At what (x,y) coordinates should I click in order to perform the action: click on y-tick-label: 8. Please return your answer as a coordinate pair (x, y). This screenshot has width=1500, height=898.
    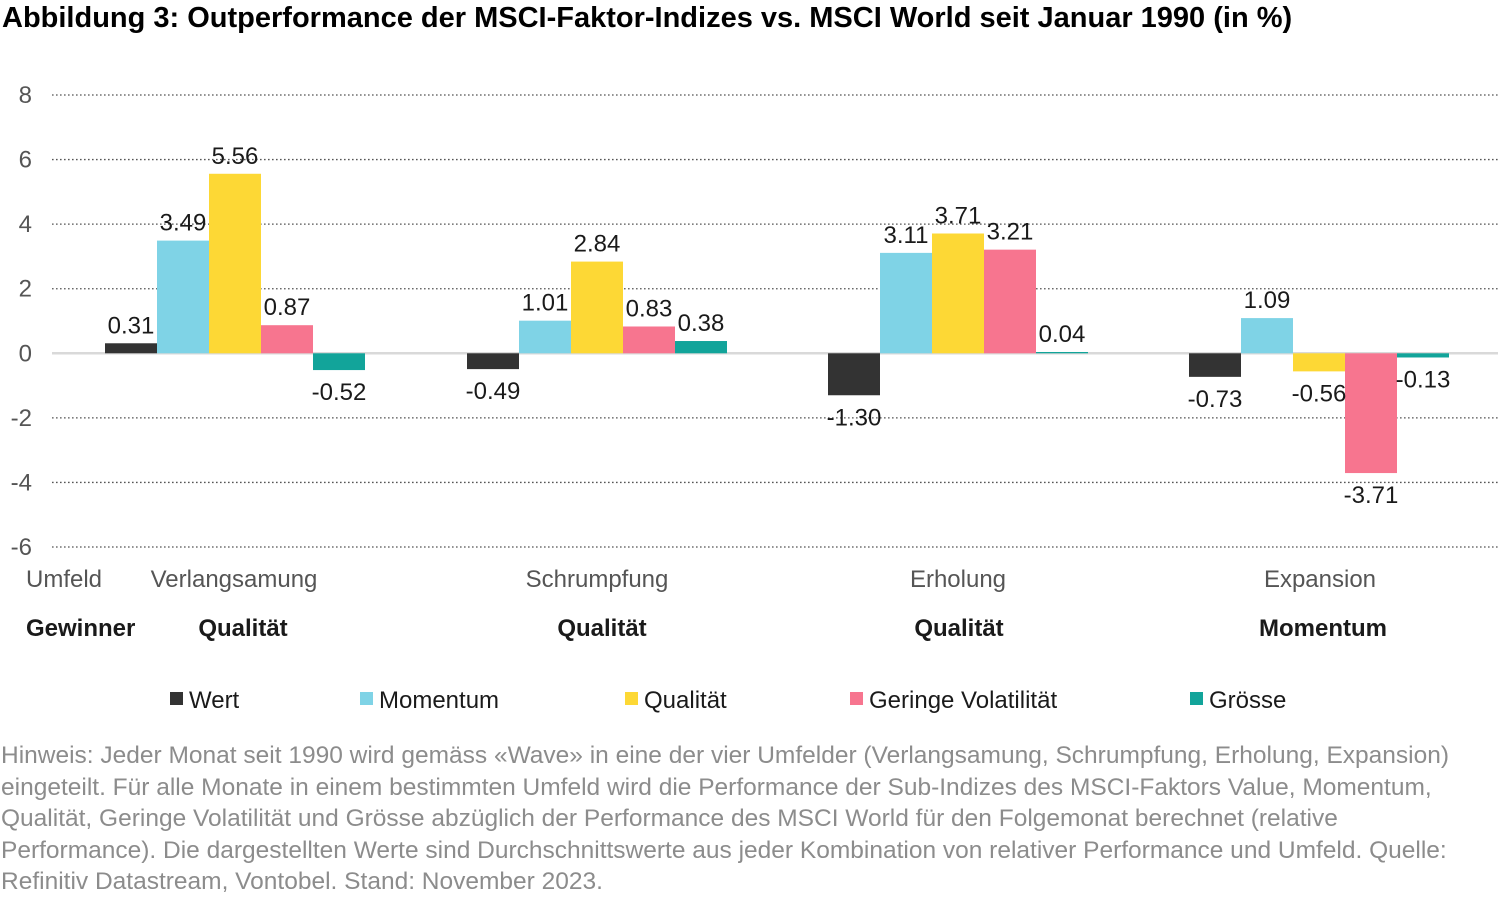
    Looking at the image, I should click on (25, 95).